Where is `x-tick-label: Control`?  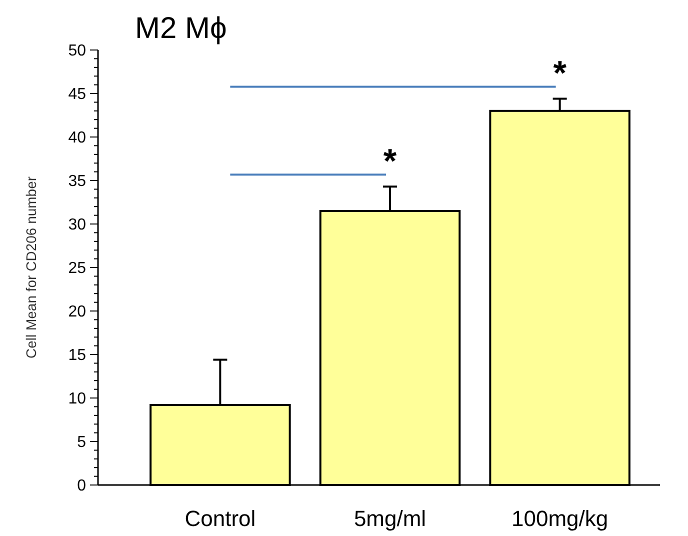
x-tick-label: Control is located at coordinates (220, 518).